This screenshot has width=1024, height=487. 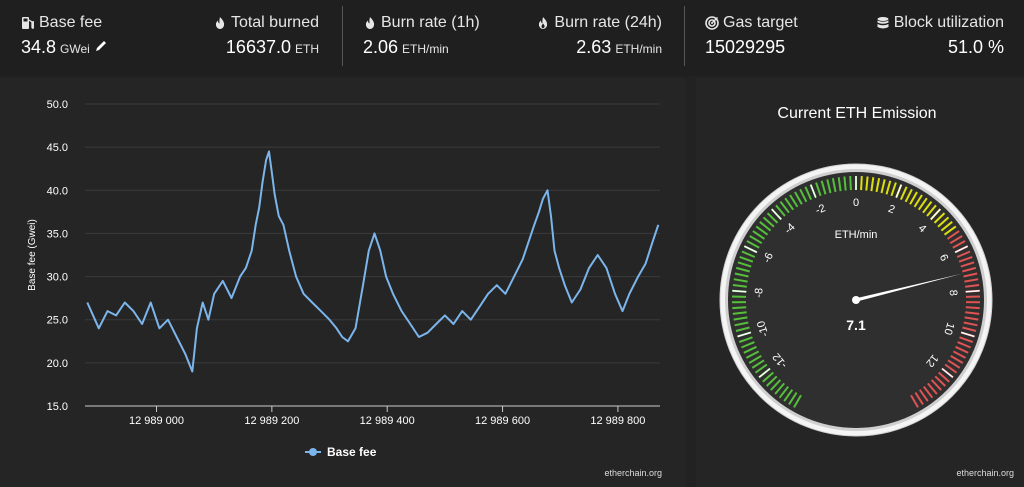 I want to click on burn-rate-24h-value: 2.63, so click(x=594, y=47).